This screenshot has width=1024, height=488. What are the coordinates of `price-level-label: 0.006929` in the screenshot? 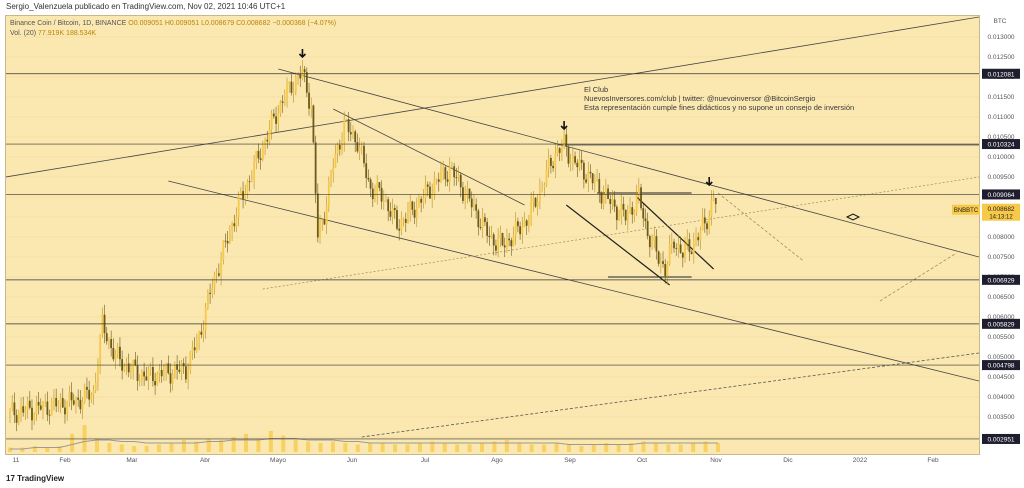 It's located at (1001, 279).